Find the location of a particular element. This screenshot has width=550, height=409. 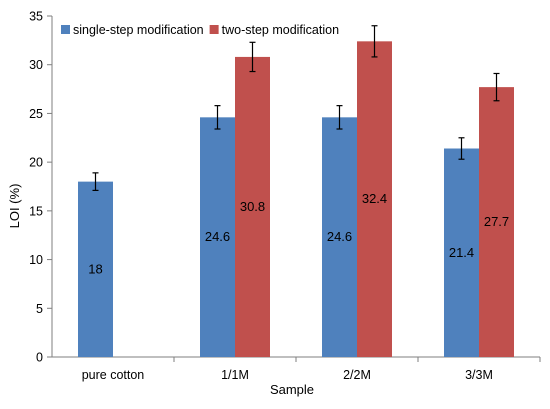

bar-value-label: 21.4 is located at coordinates (461, 252).